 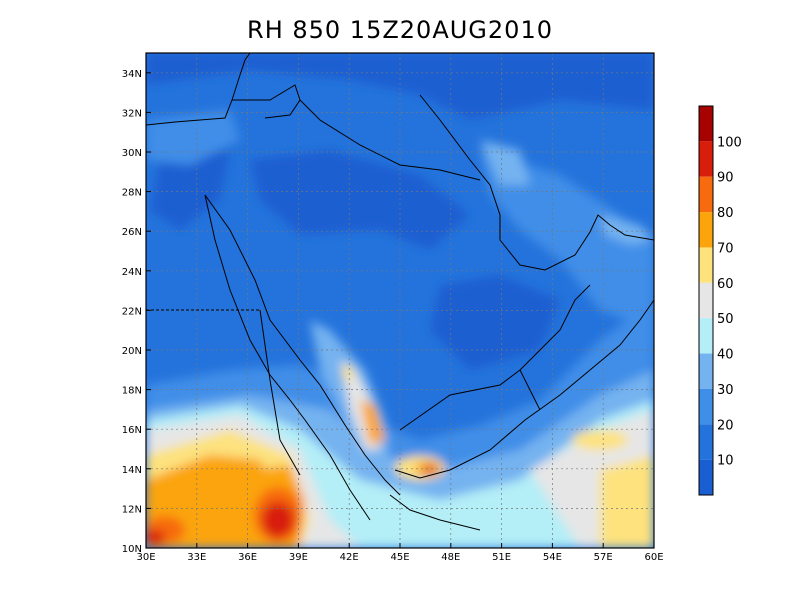 I want to click on colorbar-label: 100, so click(x=729, y=142).